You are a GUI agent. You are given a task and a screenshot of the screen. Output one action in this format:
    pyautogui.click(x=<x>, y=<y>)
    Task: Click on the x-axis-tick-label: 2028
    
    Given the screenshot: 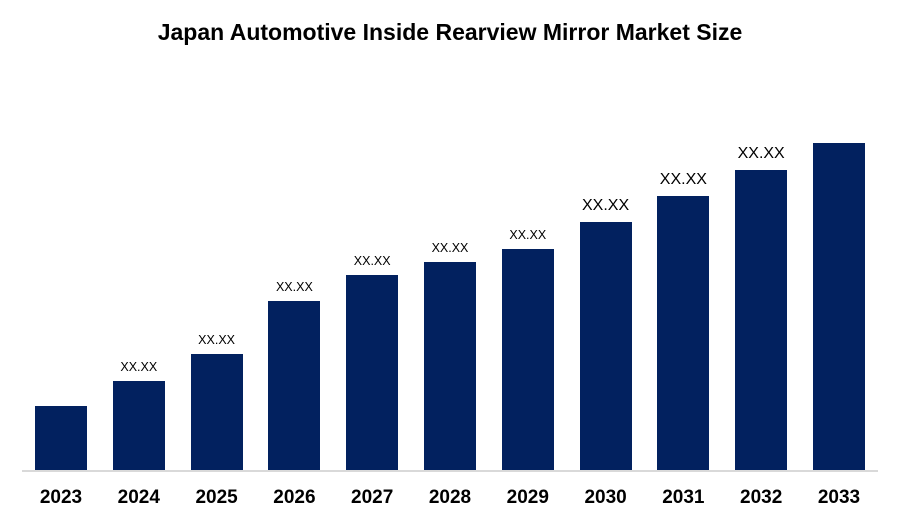 What is the action you would take?
    pyautogui.click(x=450, y=497)
    